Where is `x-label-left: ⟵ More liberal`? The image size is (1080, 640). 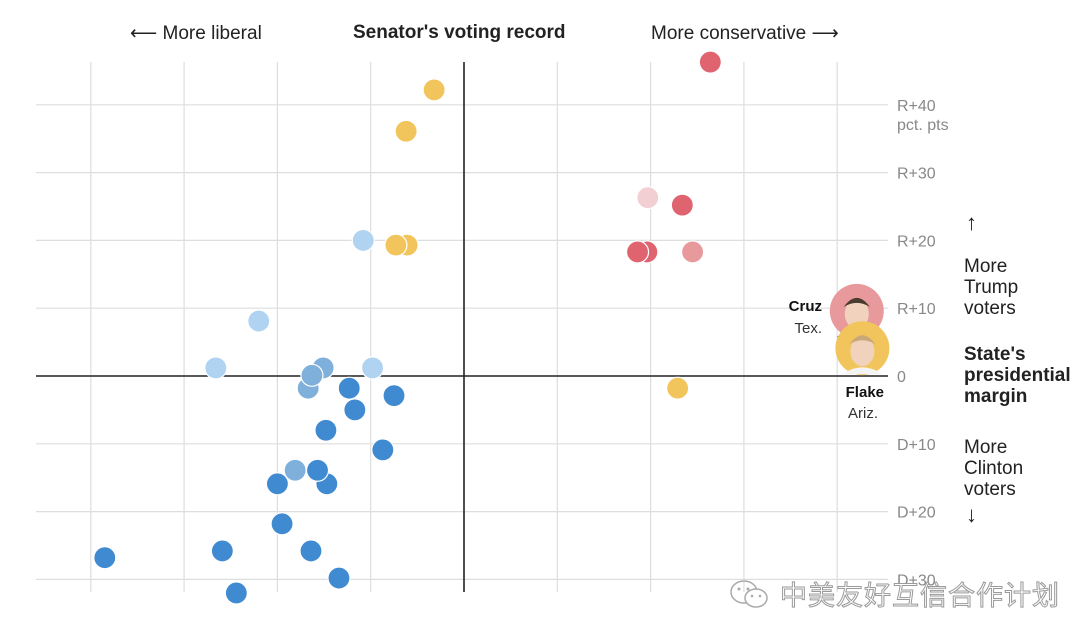
x-label-left: ⟵ More liberal is located at coordinates (196, 33).